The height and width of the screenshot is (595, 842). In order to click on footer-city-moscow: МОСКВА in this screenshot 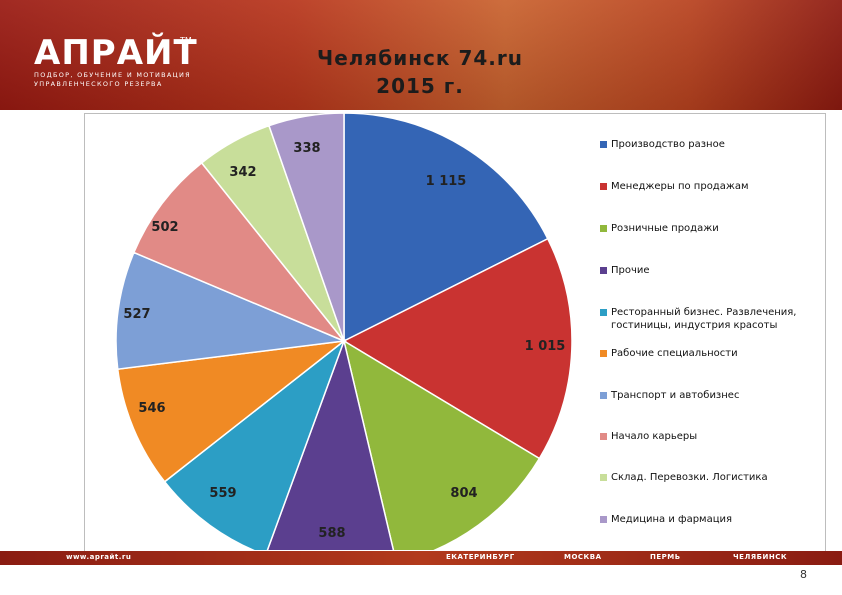, I will do `click(583, 557)`.